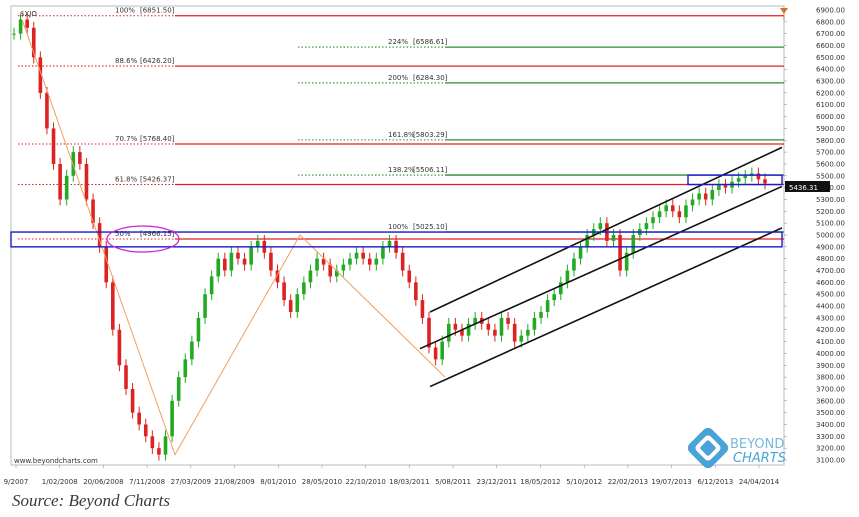 The width and height of the screenshot is (859, 517). What do you see at coordinates (830, 389) in the screenshot?
I see `y-tick-label: 3700.00` at bounding box center [830, 389].